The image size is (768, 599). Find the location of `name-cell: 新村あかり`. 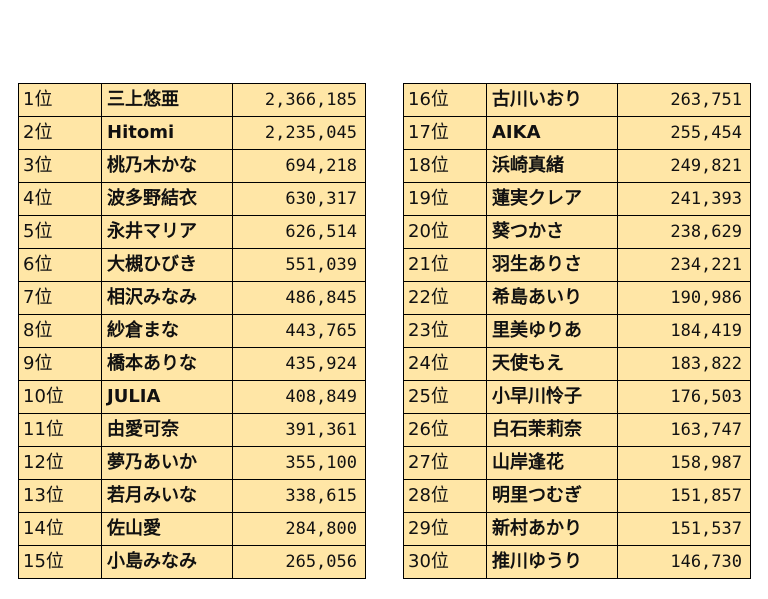

name-cell: 新村あかり is located at coordinates (552, 529).